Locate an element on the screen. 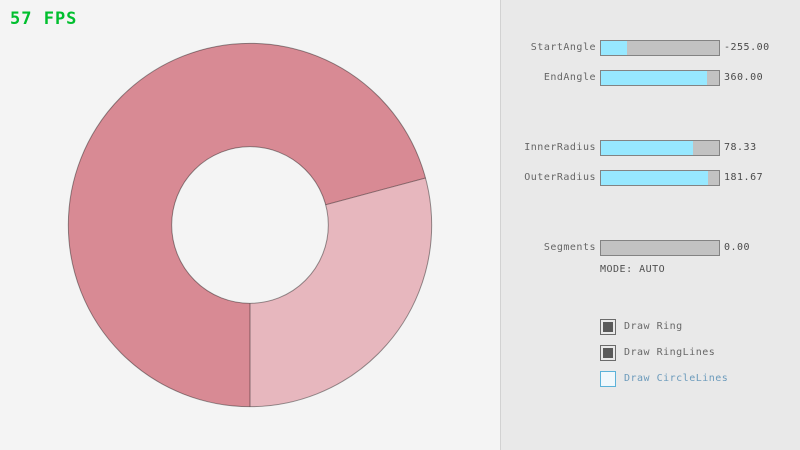 The width and height of the screenshot is (800, 450). endangle-label: EndAngle is located at coordinates (569, 77).